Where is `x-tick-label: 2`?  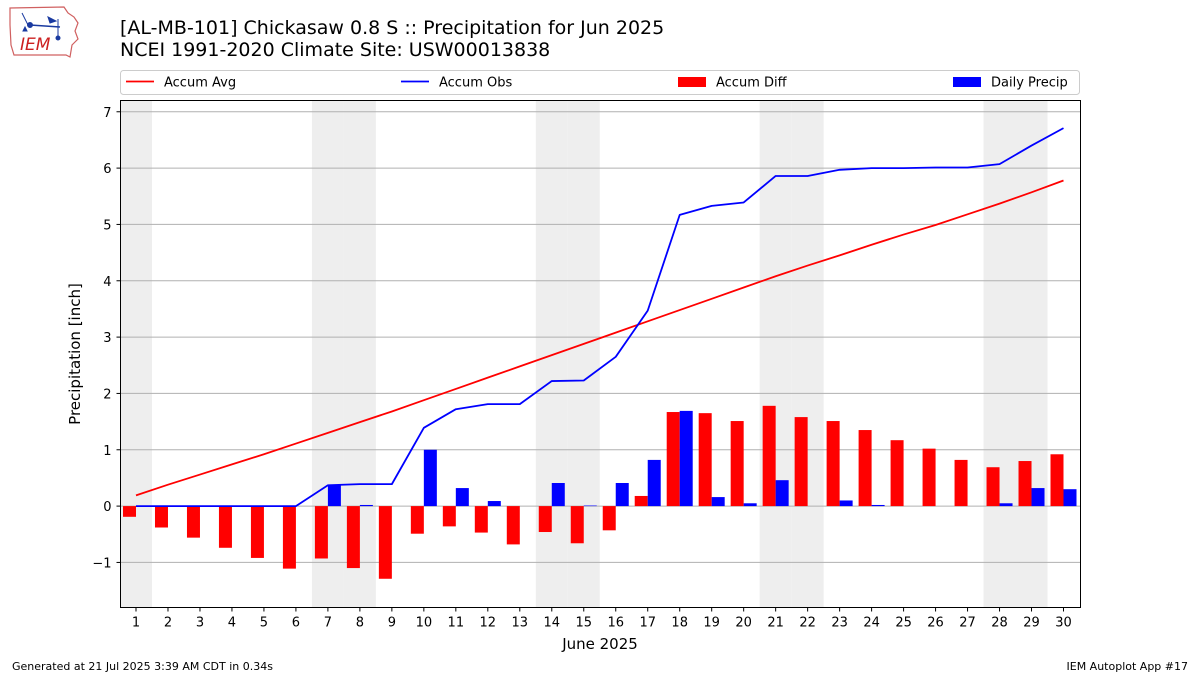
x-tick-label: 2 is located at coordinates (168, 623).